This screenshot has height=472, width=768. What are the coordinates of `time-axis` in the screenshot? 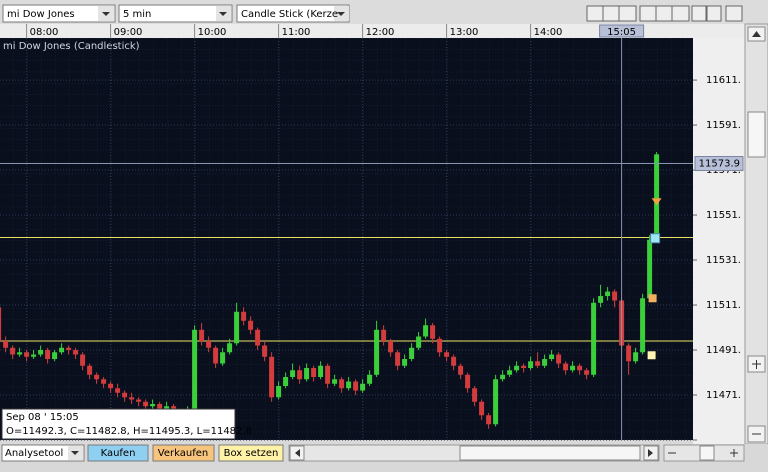 It's located at (372, 31).